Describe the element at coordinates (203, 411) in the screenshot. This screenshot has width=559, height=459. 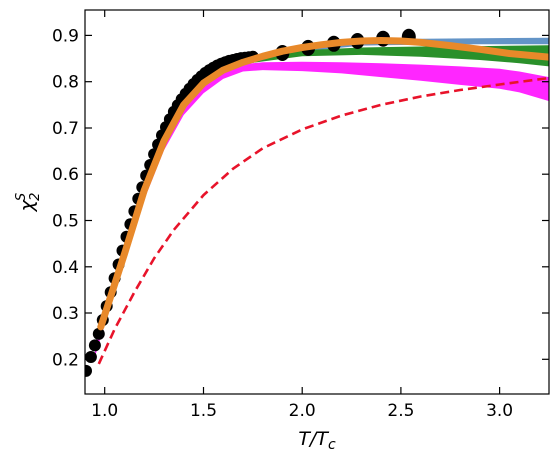
I see `x-tick-label: 1.5` at that location.